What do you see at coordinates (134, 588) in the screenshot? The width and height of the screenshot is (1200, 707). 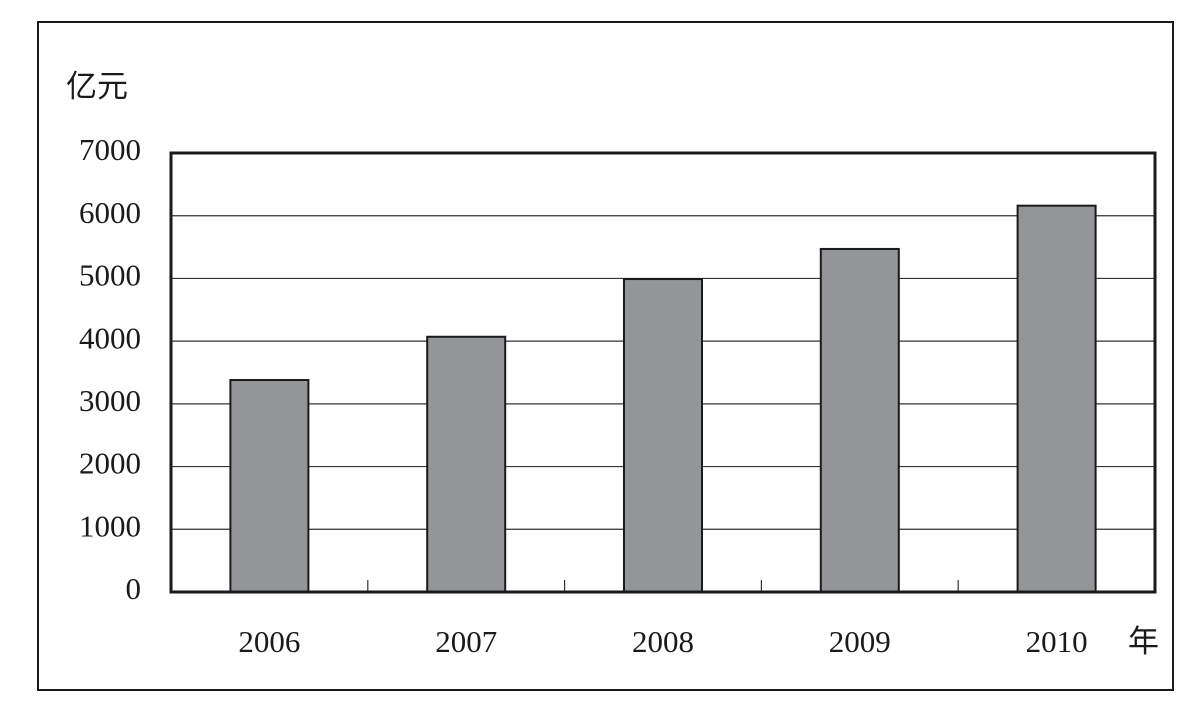 I see `y-tick-label: 0` at bounding box center [134, 588].